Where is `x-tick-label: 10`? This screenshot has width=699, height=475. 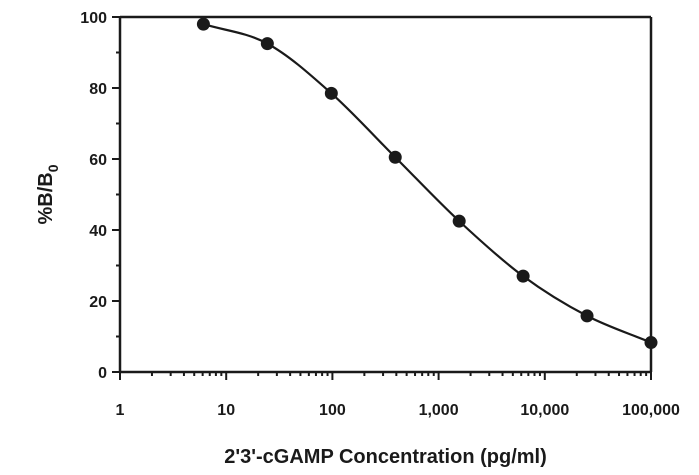
x-tick-label: 10 is located at coordinates (226, 410).